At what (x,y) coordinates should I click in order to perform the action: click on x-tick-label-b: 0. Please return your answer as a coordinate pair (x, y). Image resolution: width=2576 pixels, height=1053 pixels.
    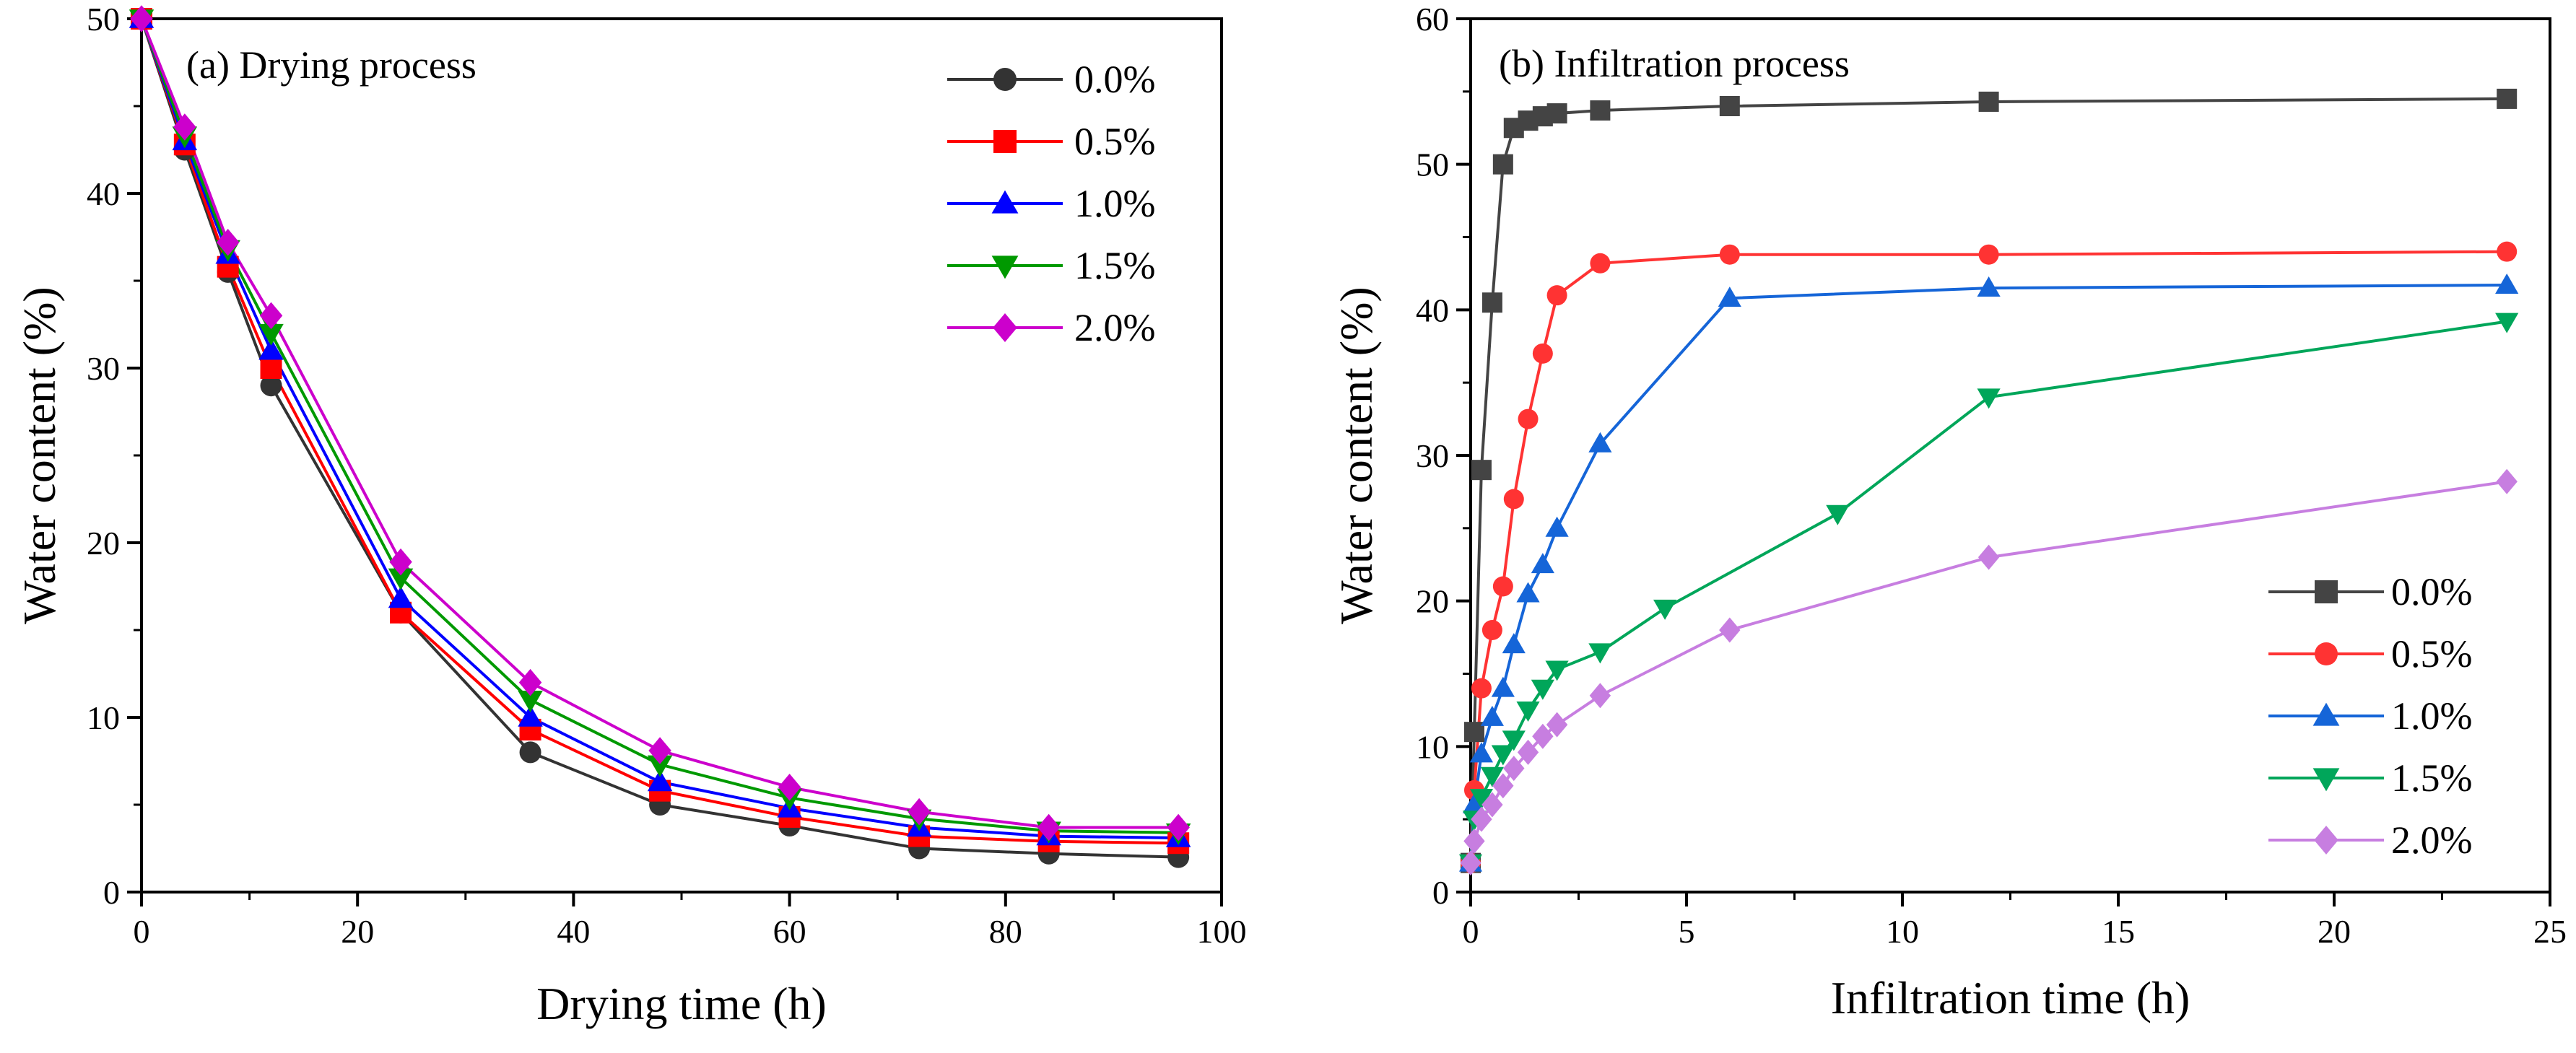
    Looking at the image, I should click on (1471, 932).